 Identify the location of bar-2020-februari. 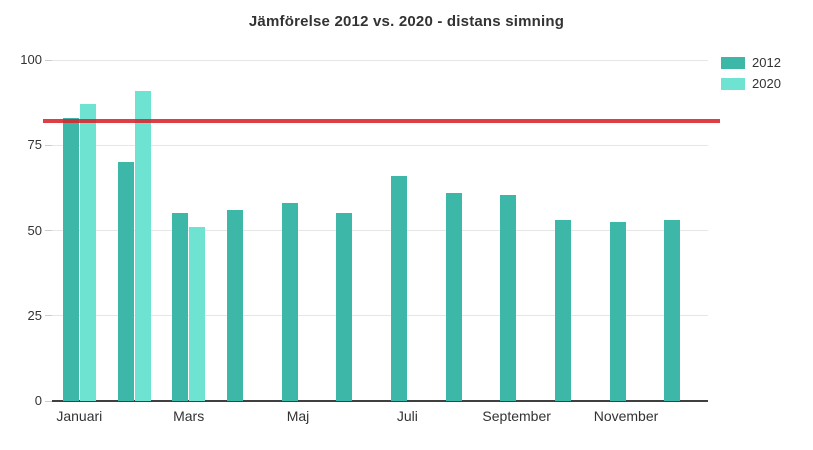
(142, 245).